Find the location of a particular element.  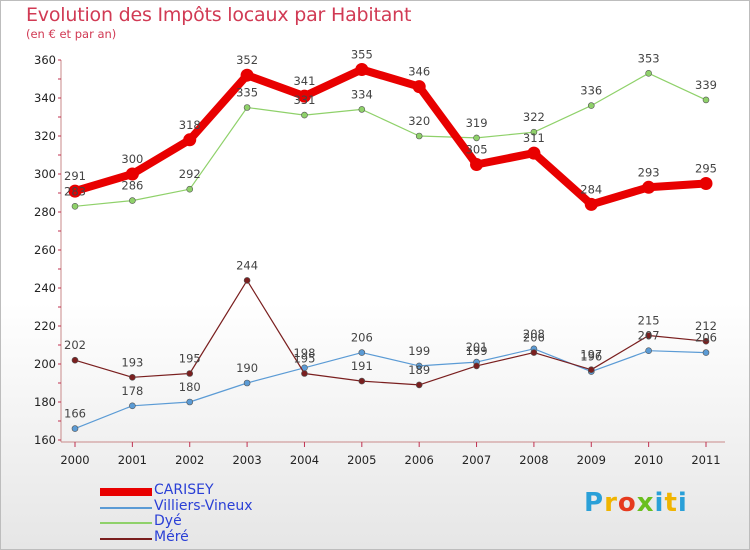

data-label: 320 is located at coordinates (419, 121).